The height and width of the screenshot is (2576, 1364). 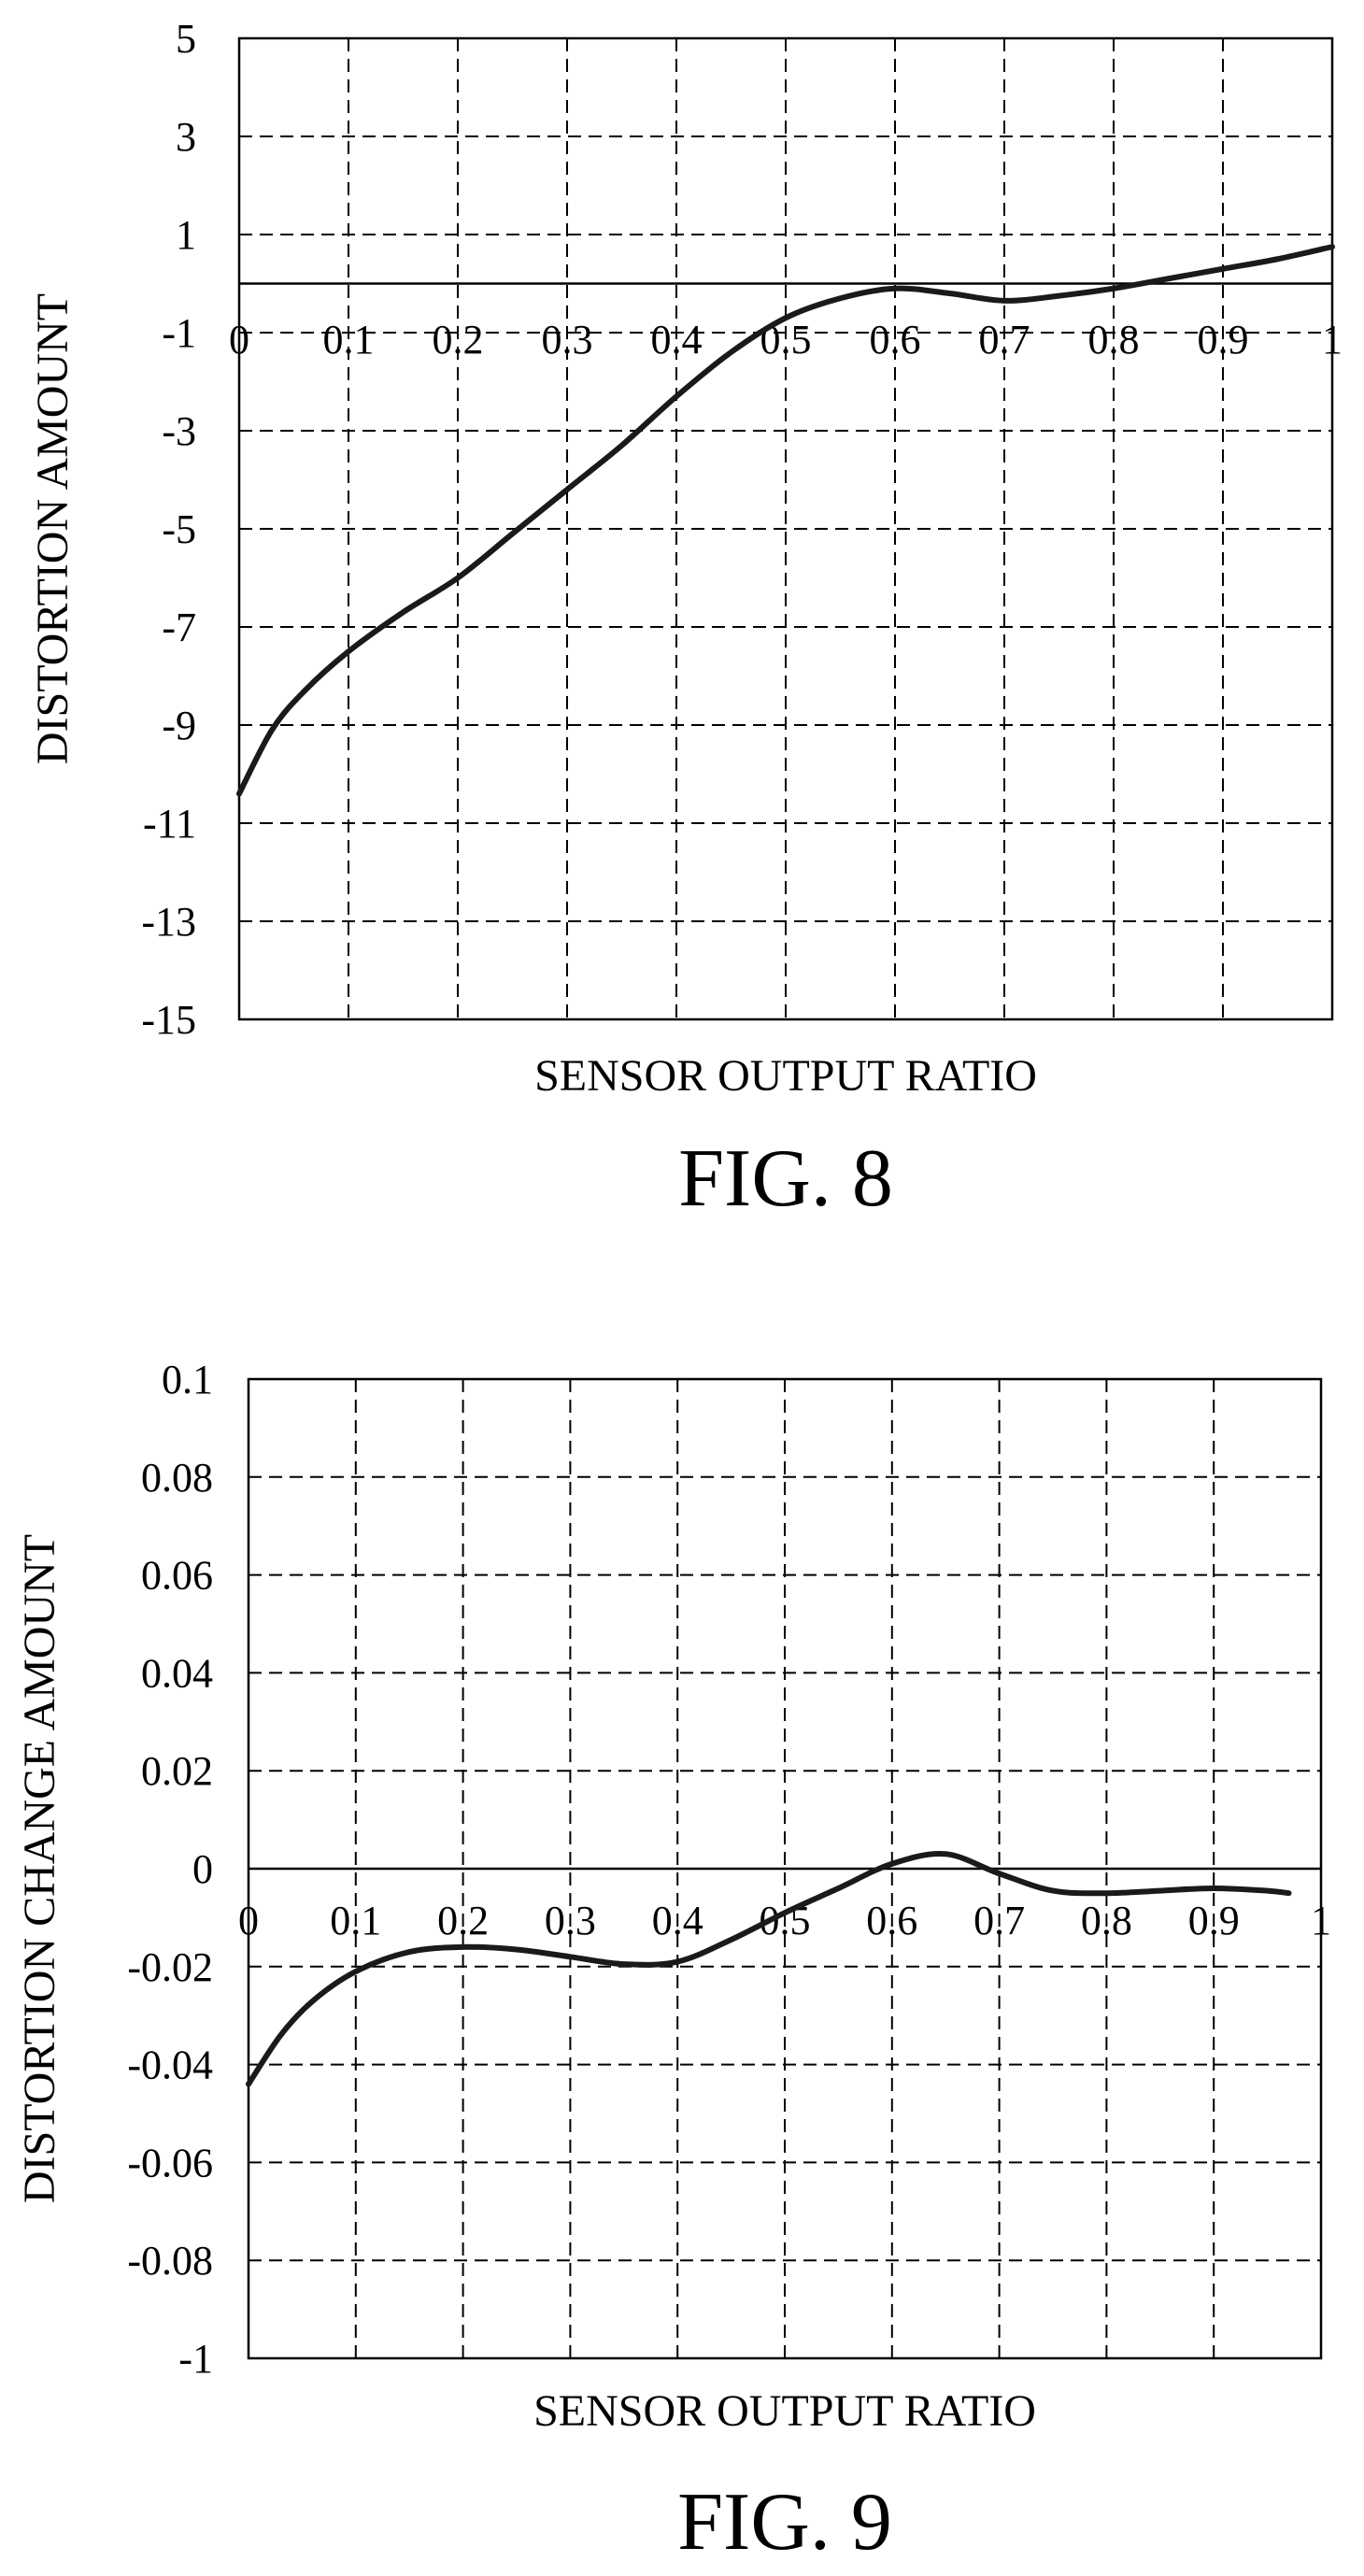 What do you see at coordinates (177, 1771) in the screenshot?
I see `y-tick-label: 0.02` at bounding box center [177, 1771].